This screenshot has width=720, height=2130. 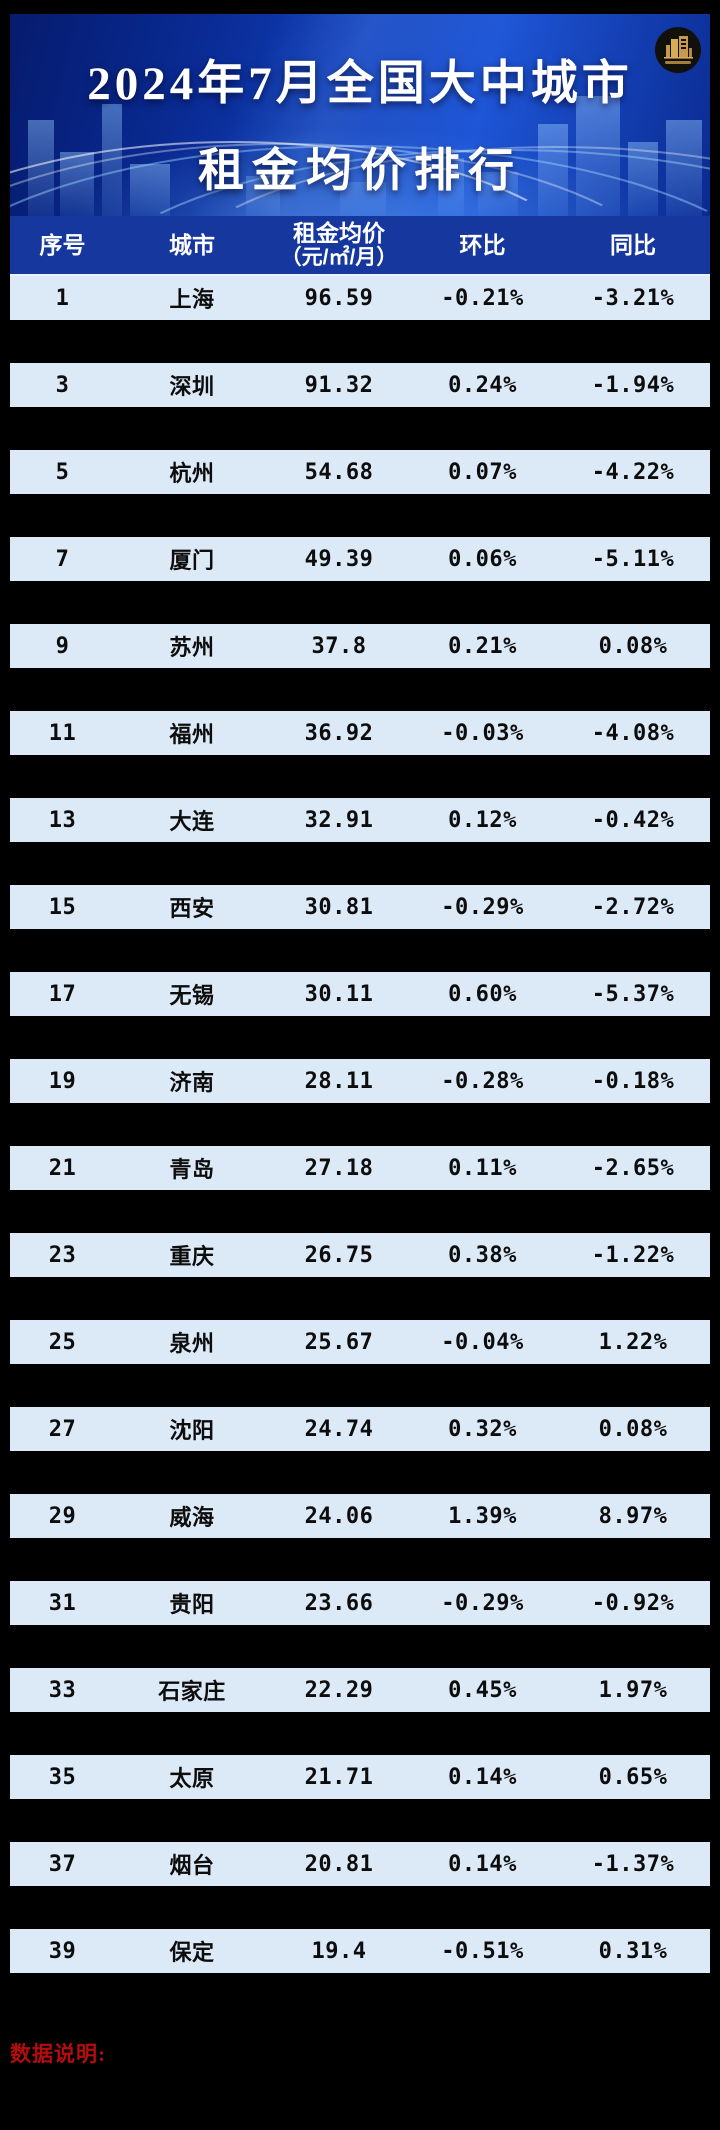 I want to click on table-row: 9 苏州 37.8 0.21% 0.08%, so click(x=360, y=646).